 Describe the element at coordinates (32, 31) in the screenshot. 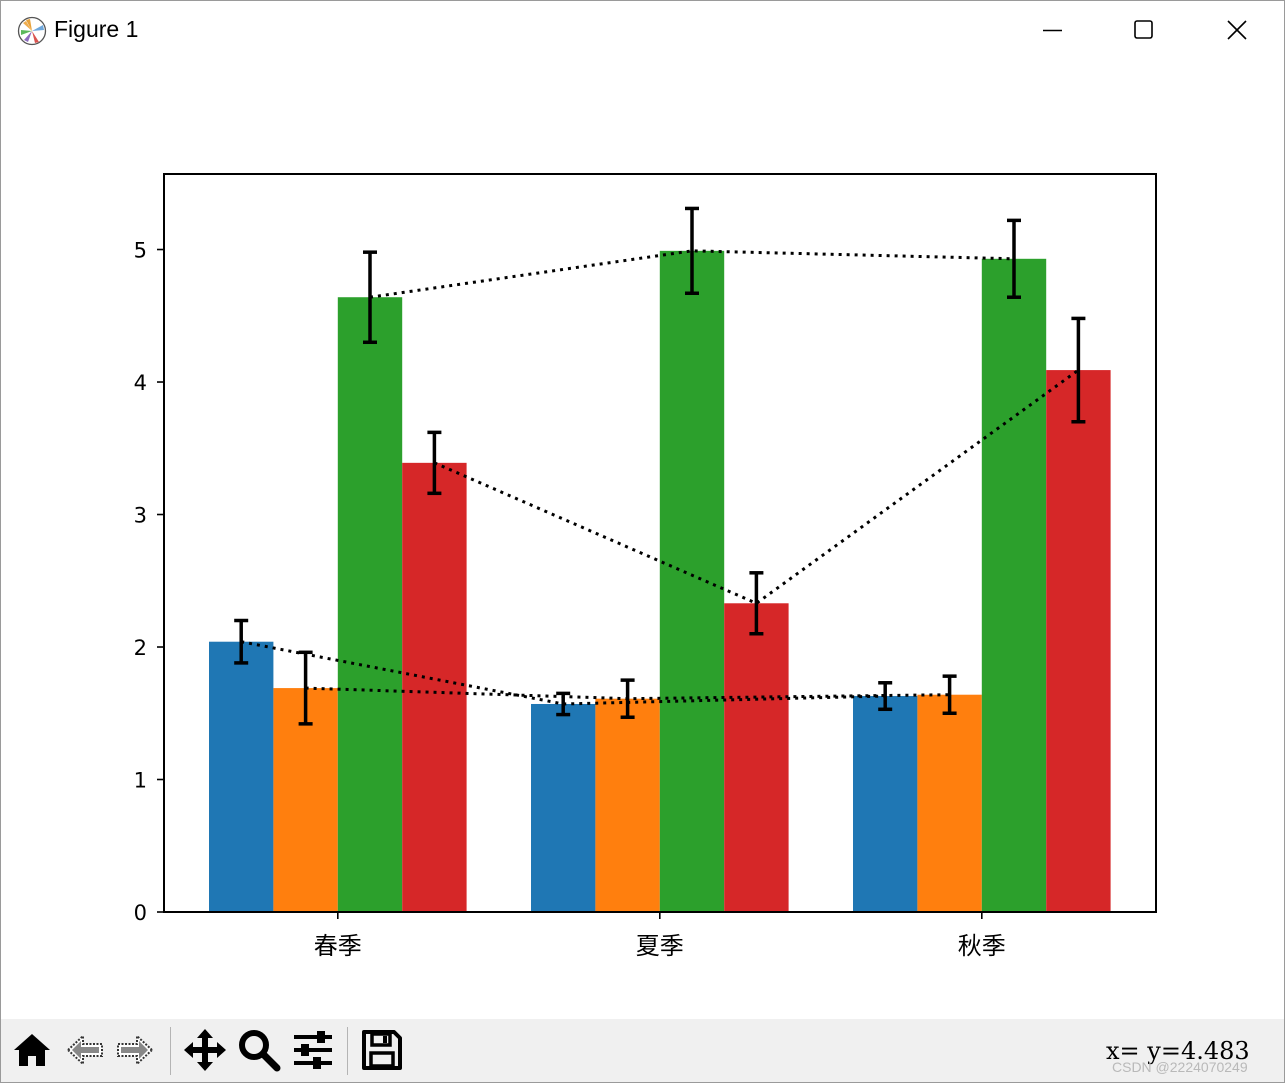

I see `matplotlib-logo-icon` at that location.